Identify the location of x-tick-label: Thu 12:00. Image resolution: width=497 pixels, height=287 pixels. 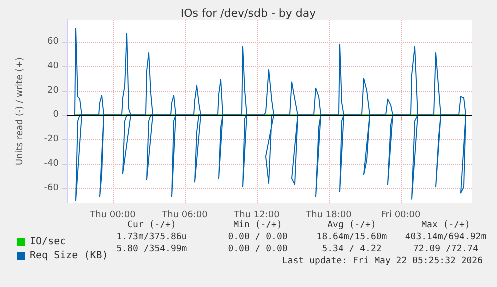
(256, 215).